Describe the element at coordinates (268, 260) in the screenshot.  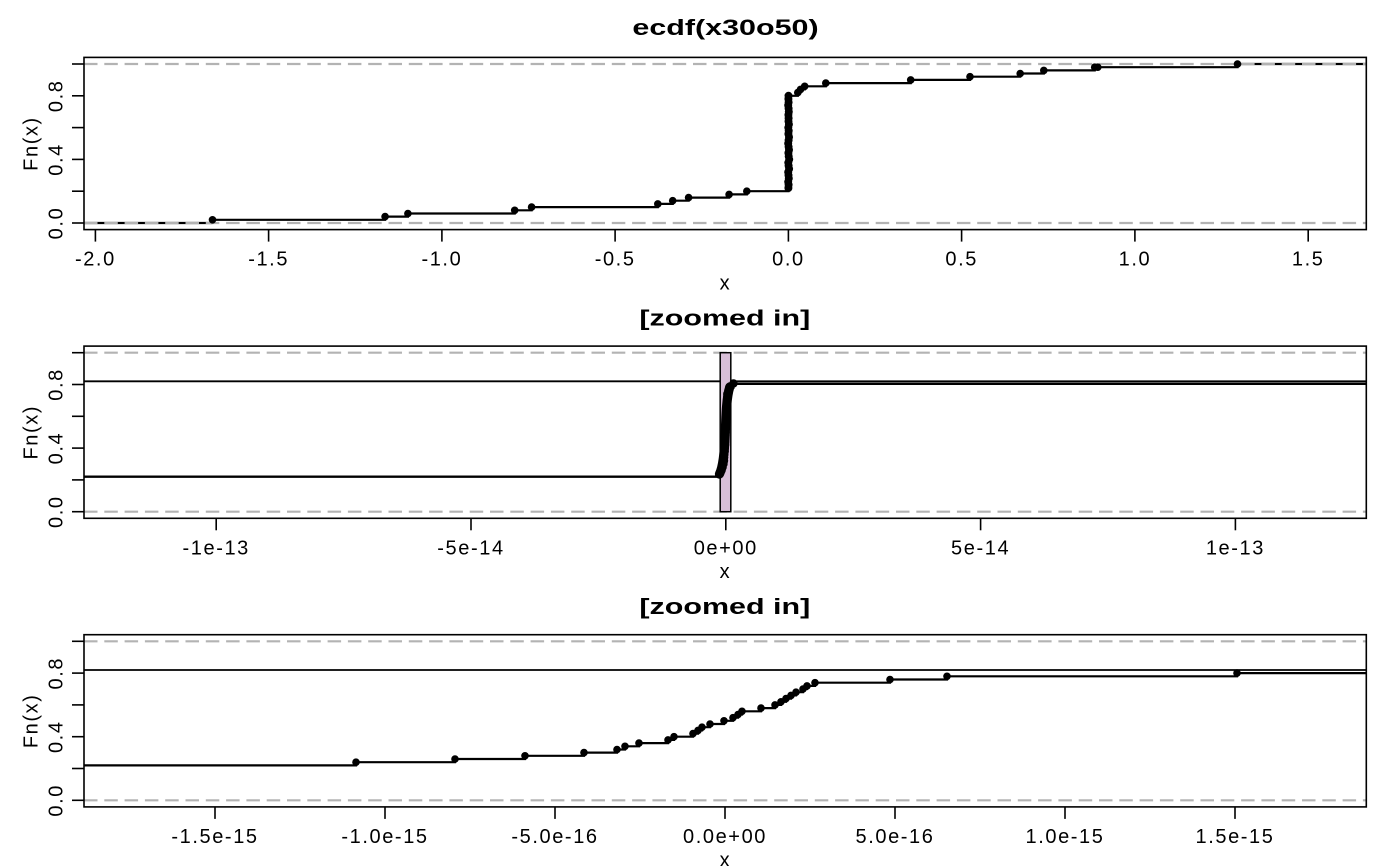
I see `svg-text: -1.5` at that location.